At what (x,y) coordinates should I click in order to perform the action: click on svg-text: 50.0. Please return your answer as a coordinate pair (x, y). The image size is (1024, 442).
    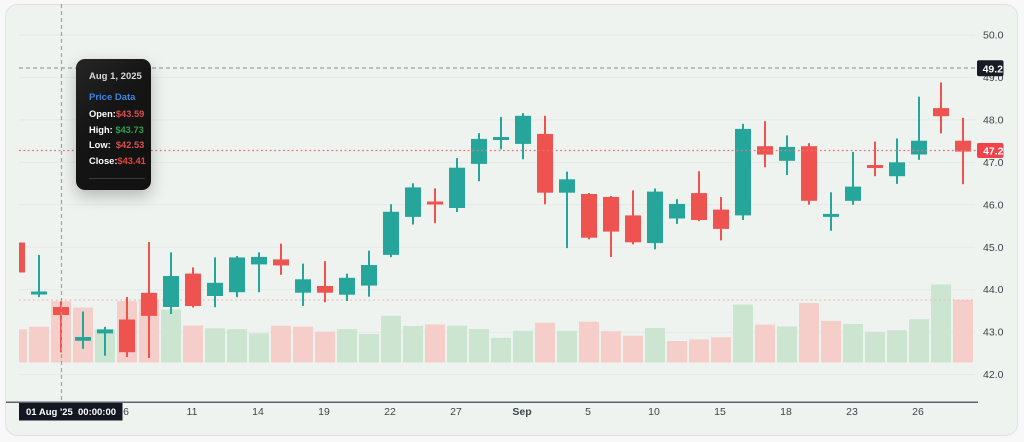
    Looking at the image, I should click on (993, 36).